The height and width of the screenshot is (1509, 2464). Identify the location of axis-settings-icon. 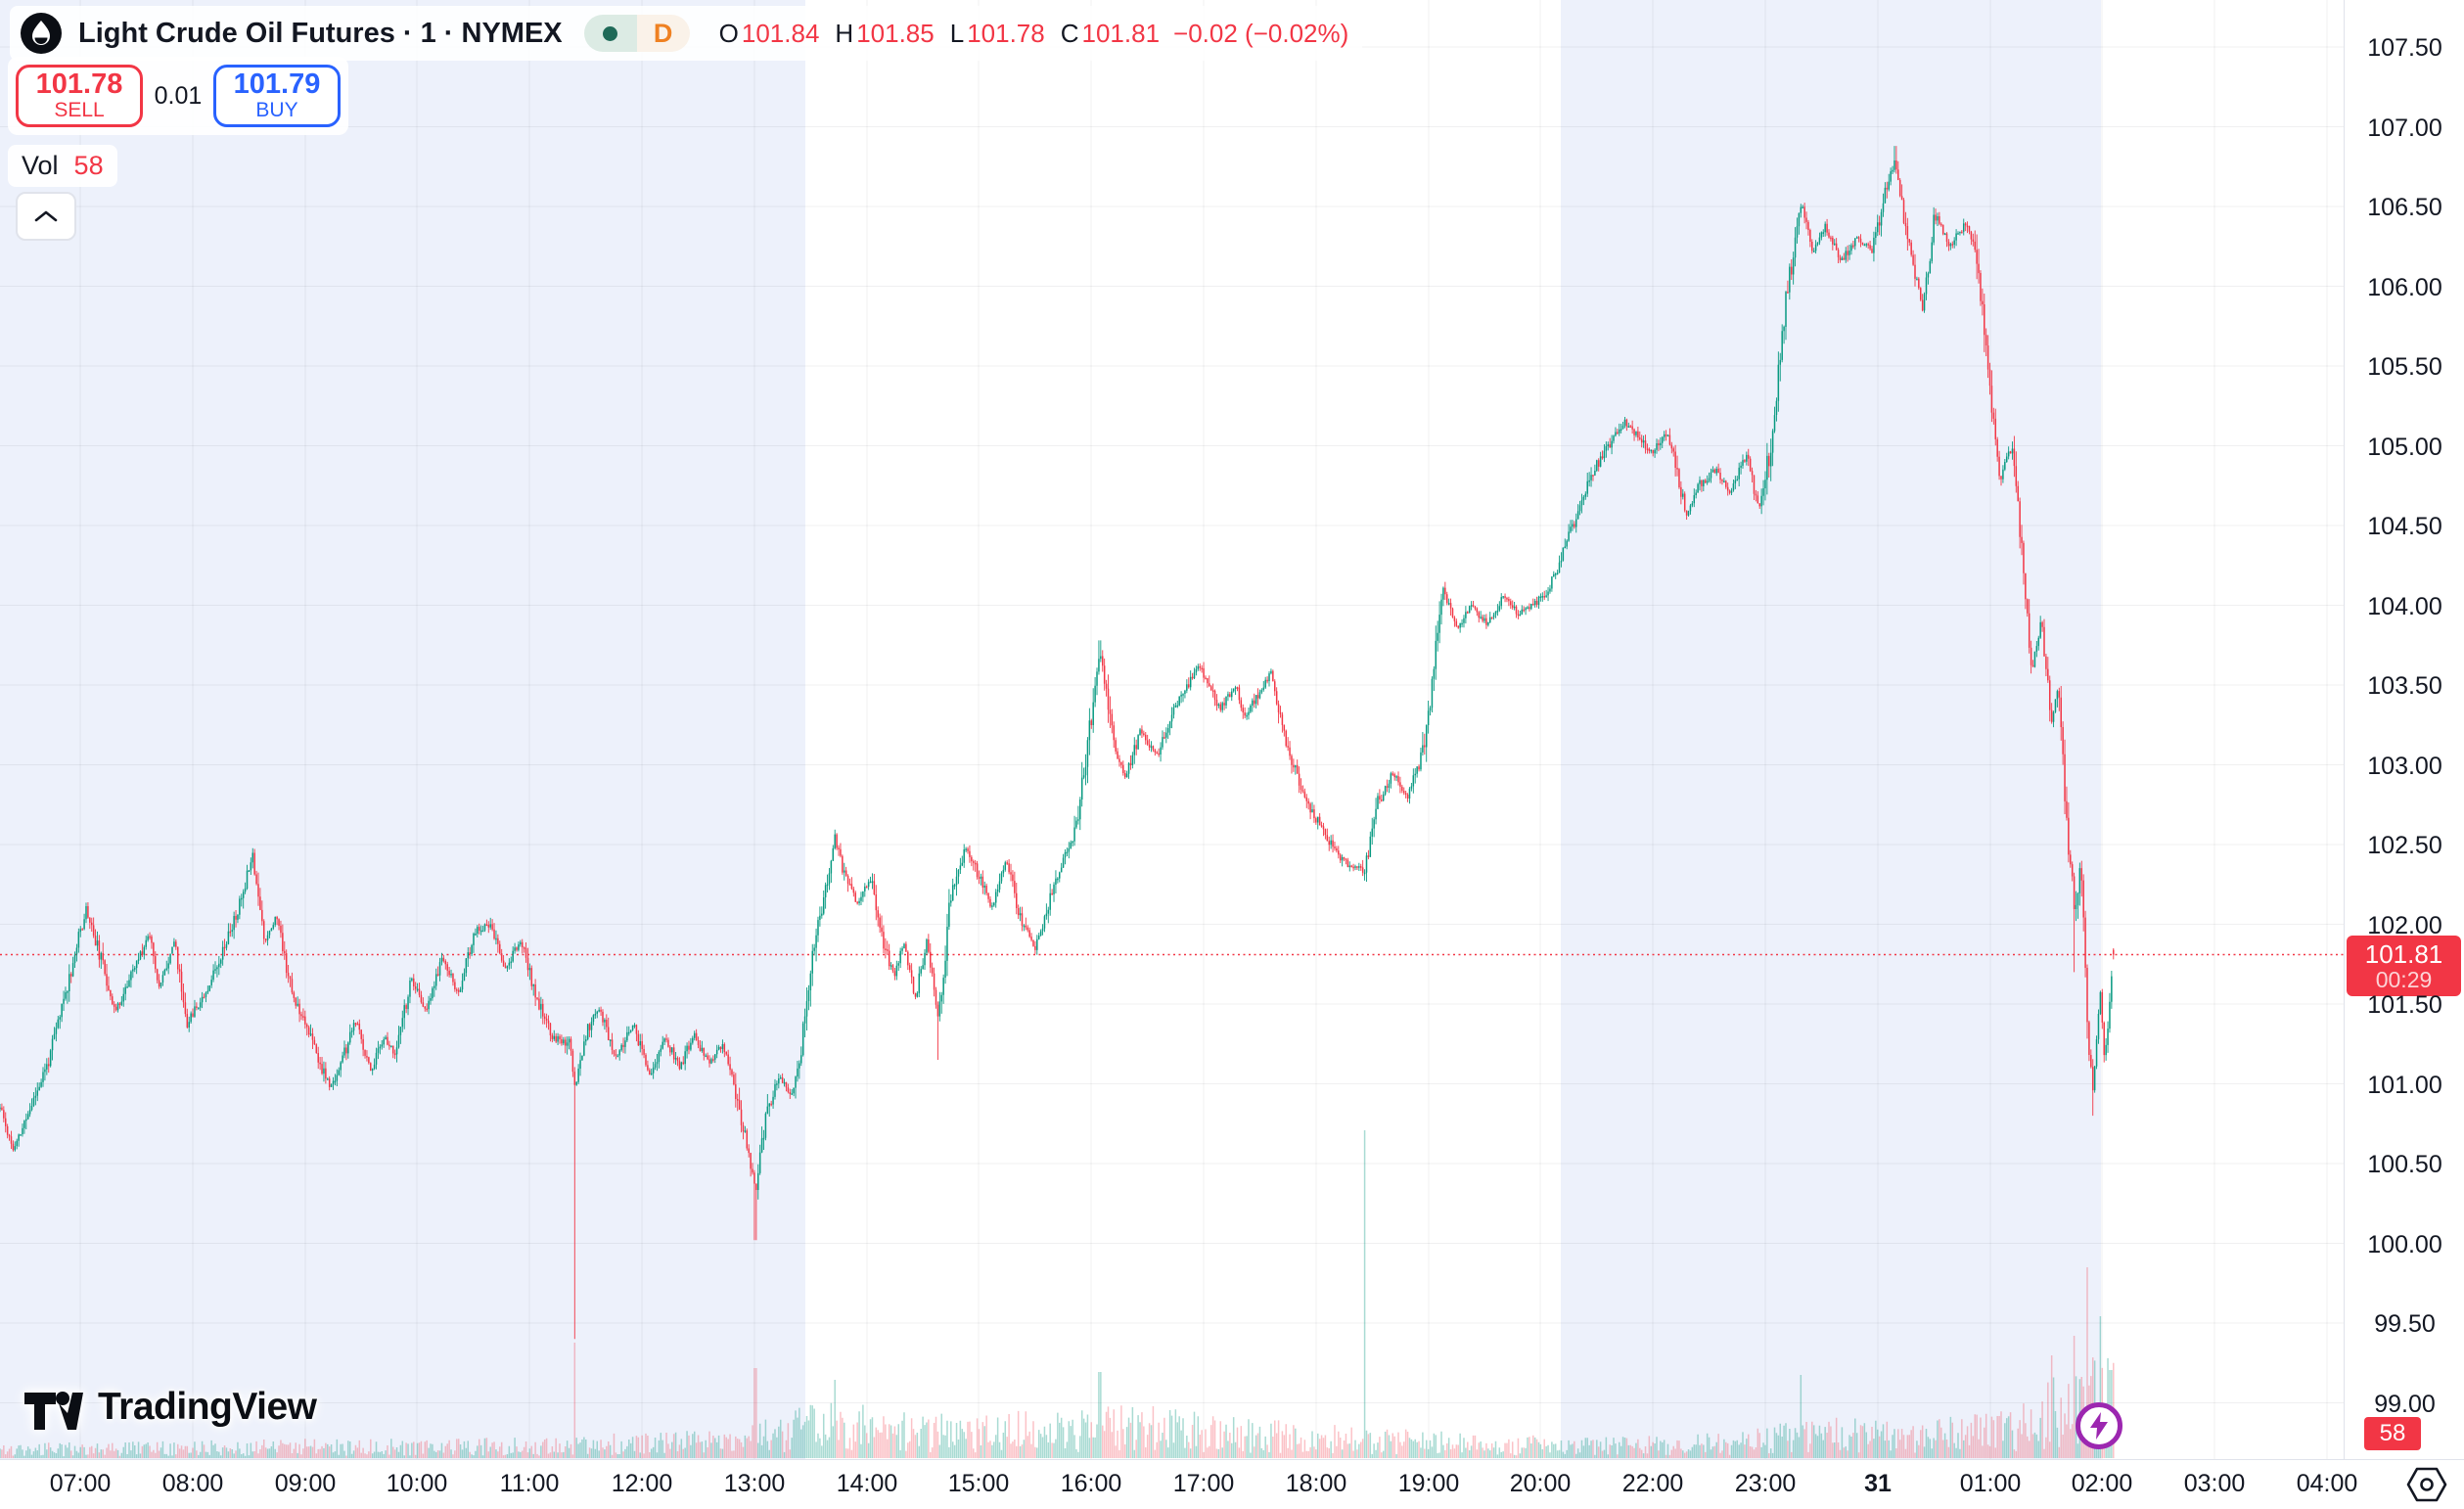
(2426, 1484).